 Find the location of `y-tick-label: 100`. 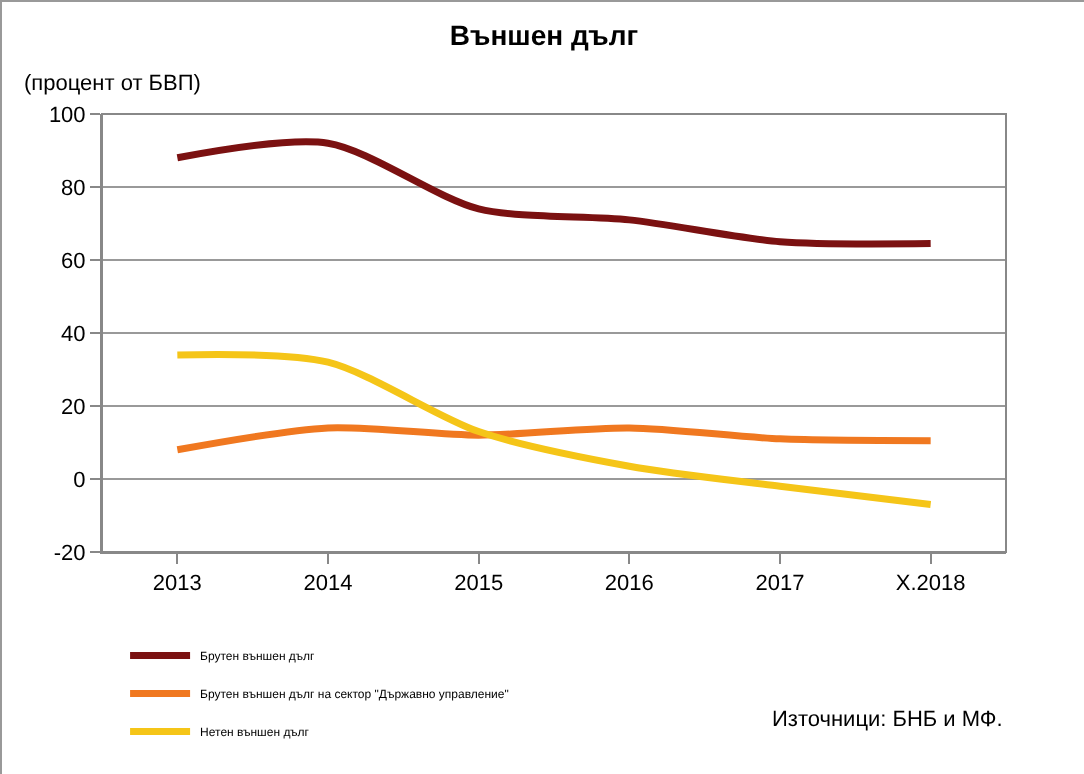

y-tick-label: 100 is located at coordinates (67, 115).